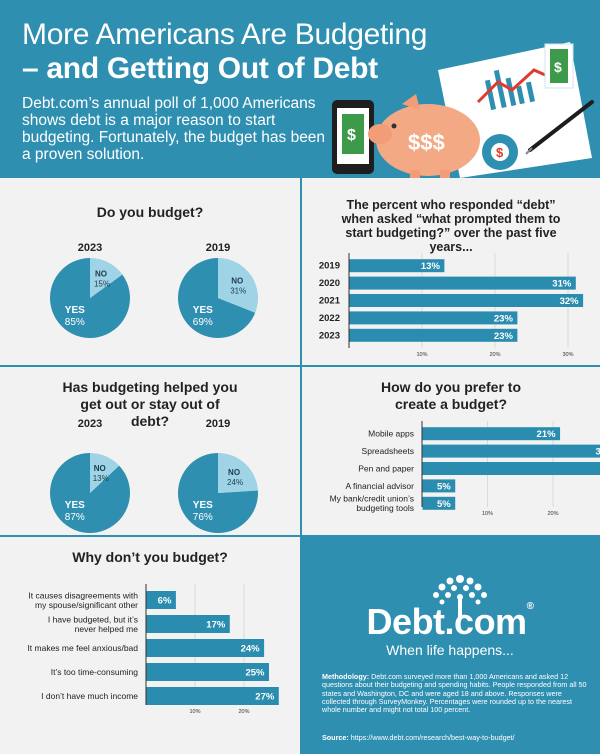 Image resolution: width=600 pixels, height=754 pixels. What do you see at coordinates (265, 697) in the screenshot?
I see `bar-value-label: 27%` at bounding box center [265, 697].